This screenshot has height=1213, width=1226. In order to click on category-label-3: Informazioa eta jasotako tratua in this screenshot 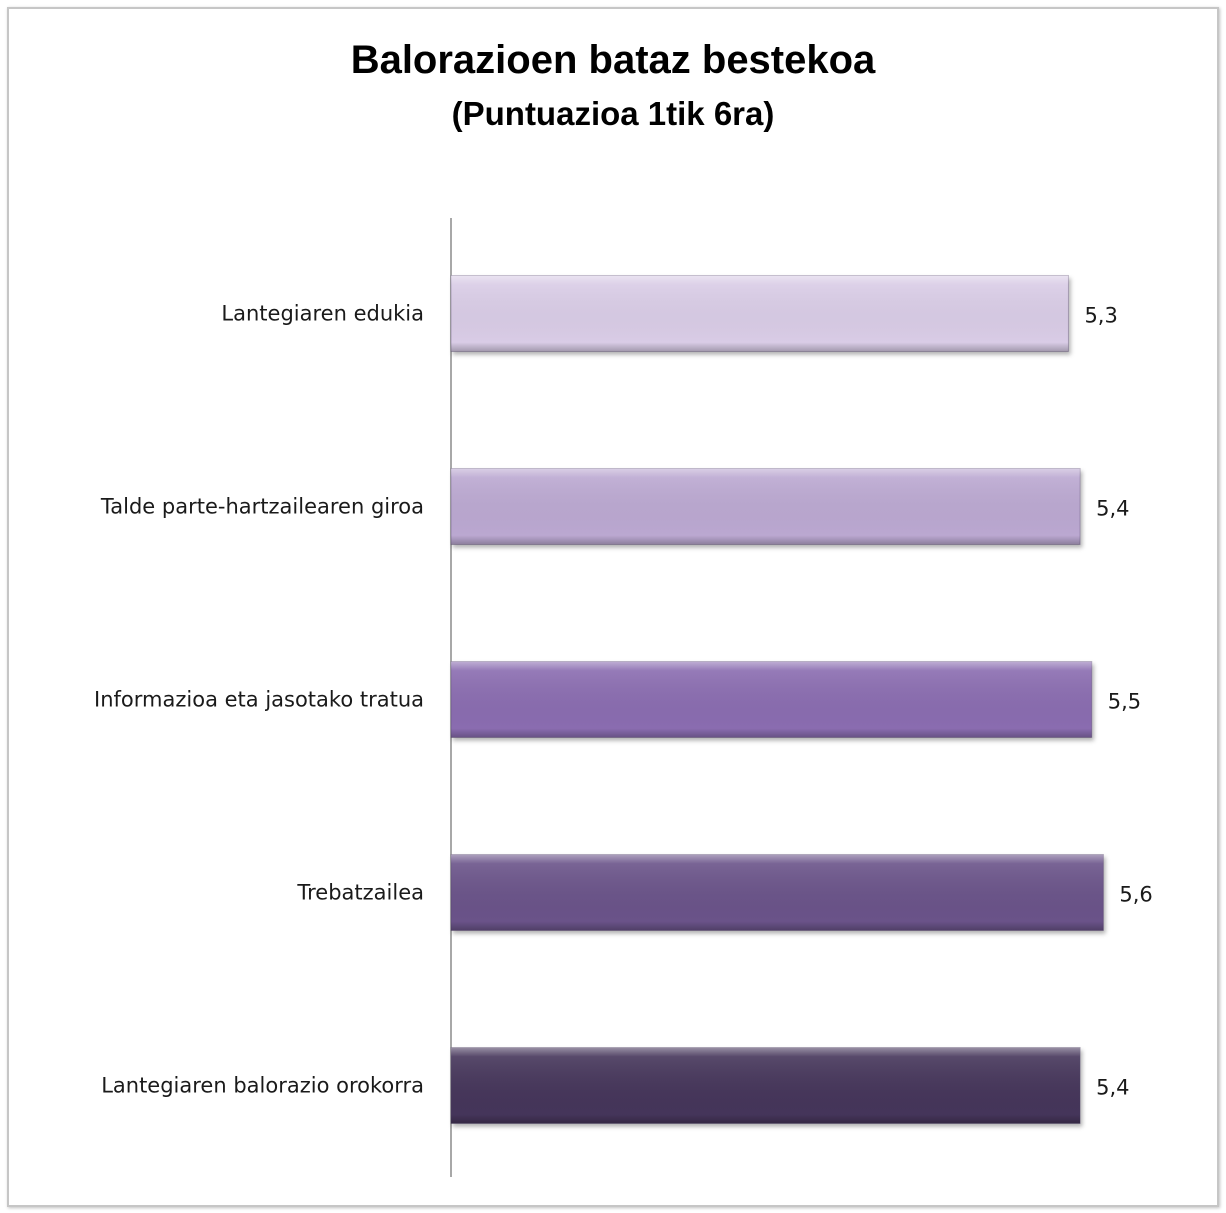, I will do `click(259, 700)`.